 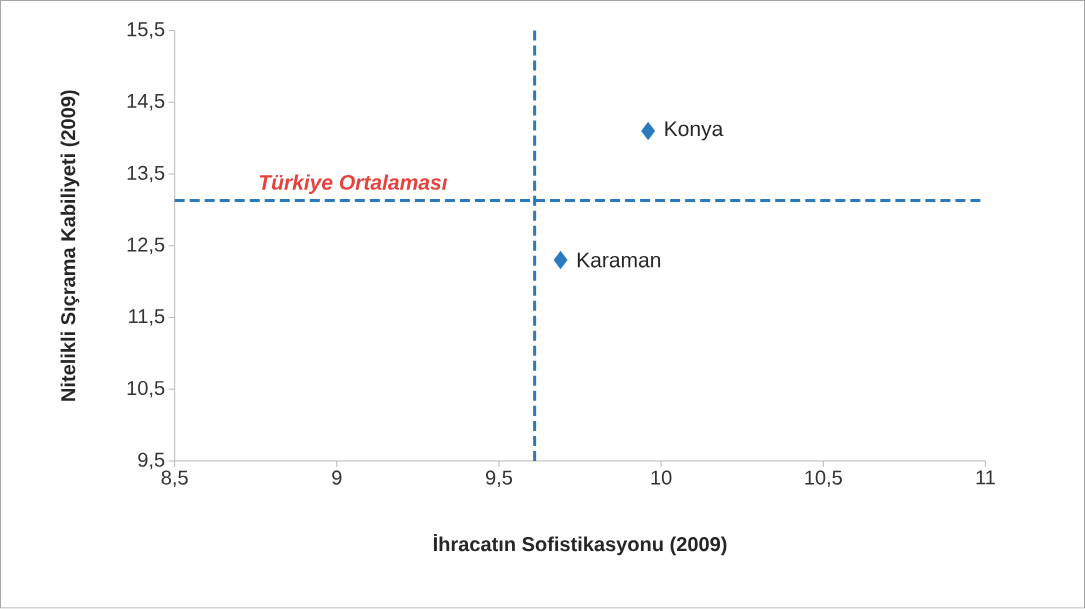 What do you see at coordinates (146, 102) in the screenshot?
I see `y-tick-label: 14,5` at bounding box center [146, 102].